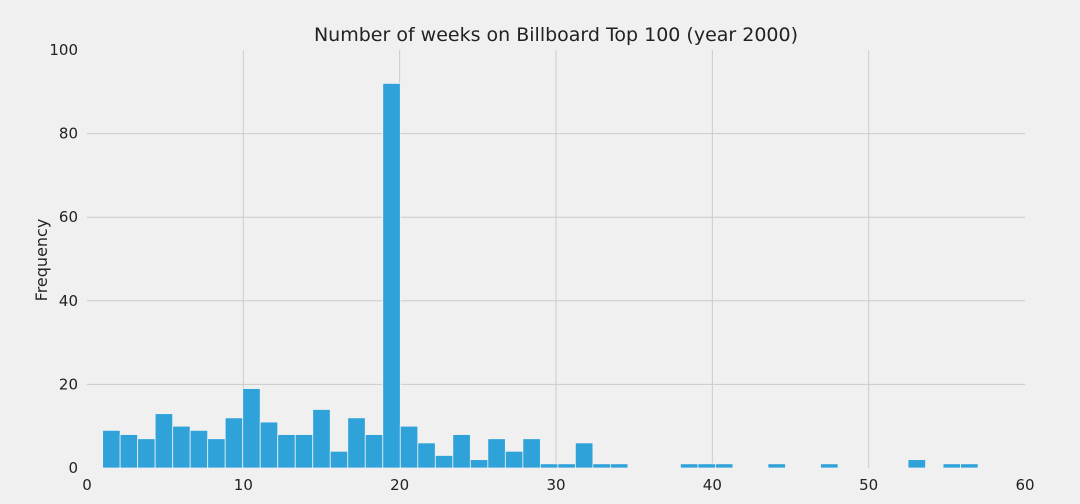  I want to click on x-tick-label: 30, so click(555, 485).